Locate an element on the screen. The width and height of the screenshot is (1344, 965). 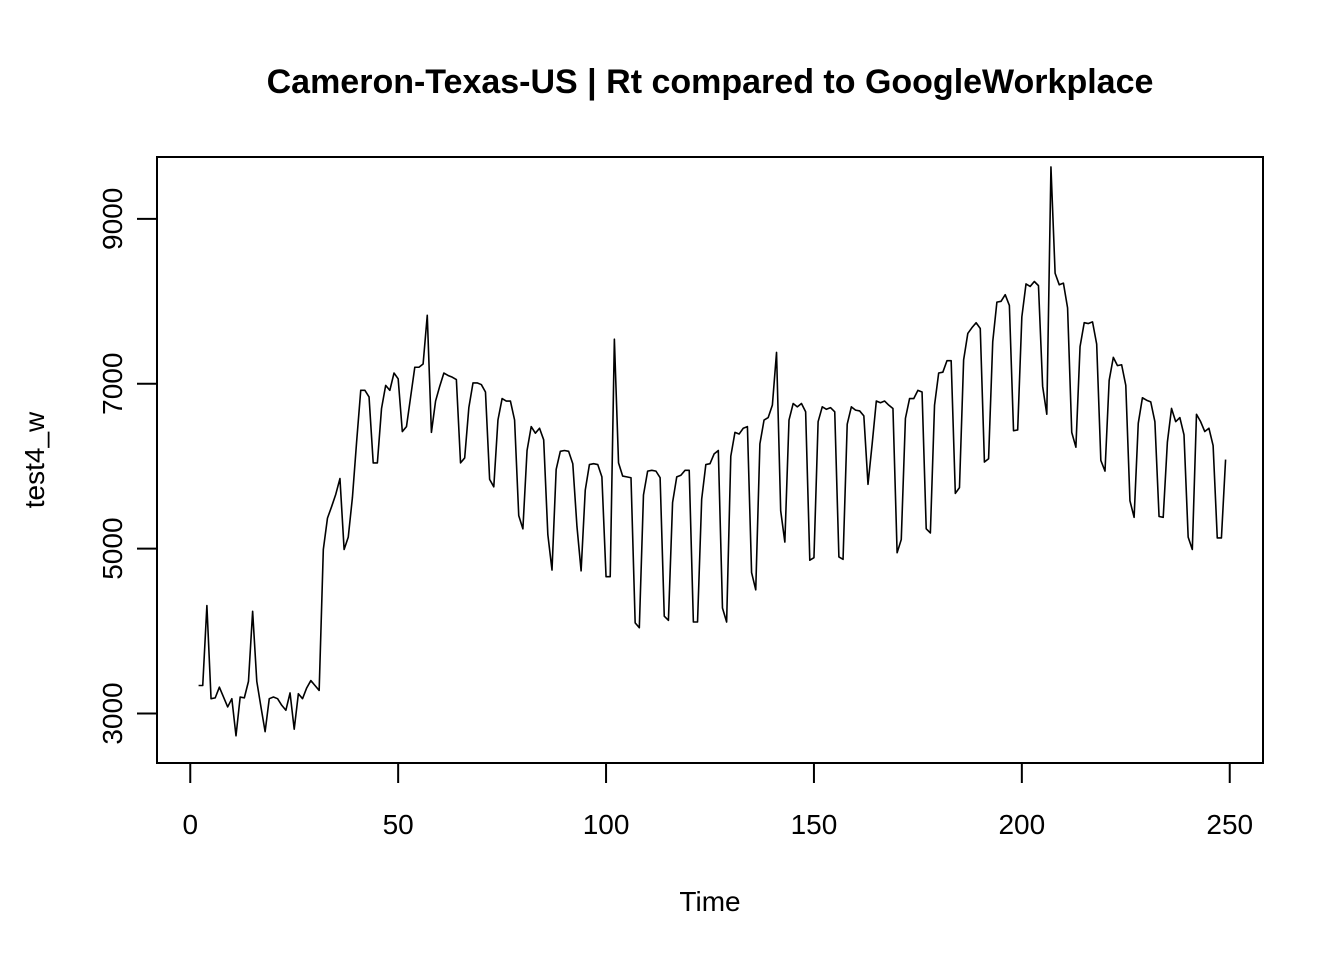
y-axis-label: test4_w is located at coordinates (34, 459).